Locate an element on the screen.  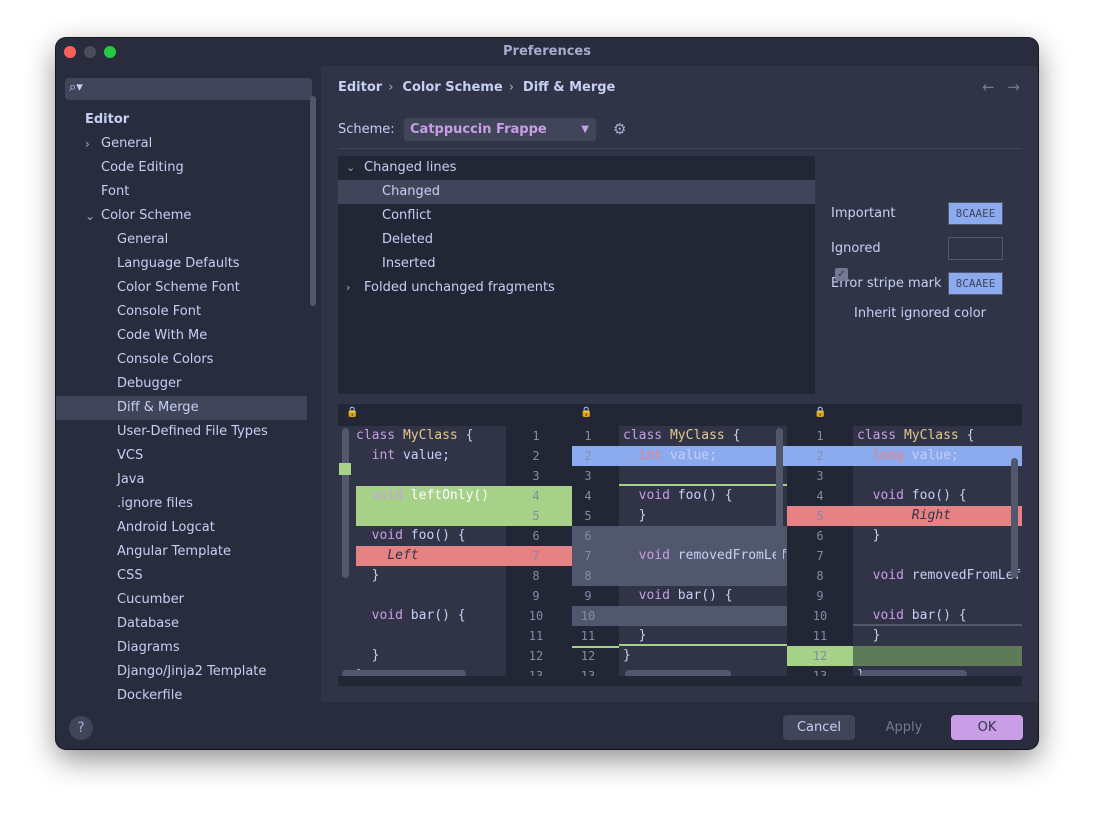
sidebar-item-label: Code With Me is located at coordinates (162, 335).